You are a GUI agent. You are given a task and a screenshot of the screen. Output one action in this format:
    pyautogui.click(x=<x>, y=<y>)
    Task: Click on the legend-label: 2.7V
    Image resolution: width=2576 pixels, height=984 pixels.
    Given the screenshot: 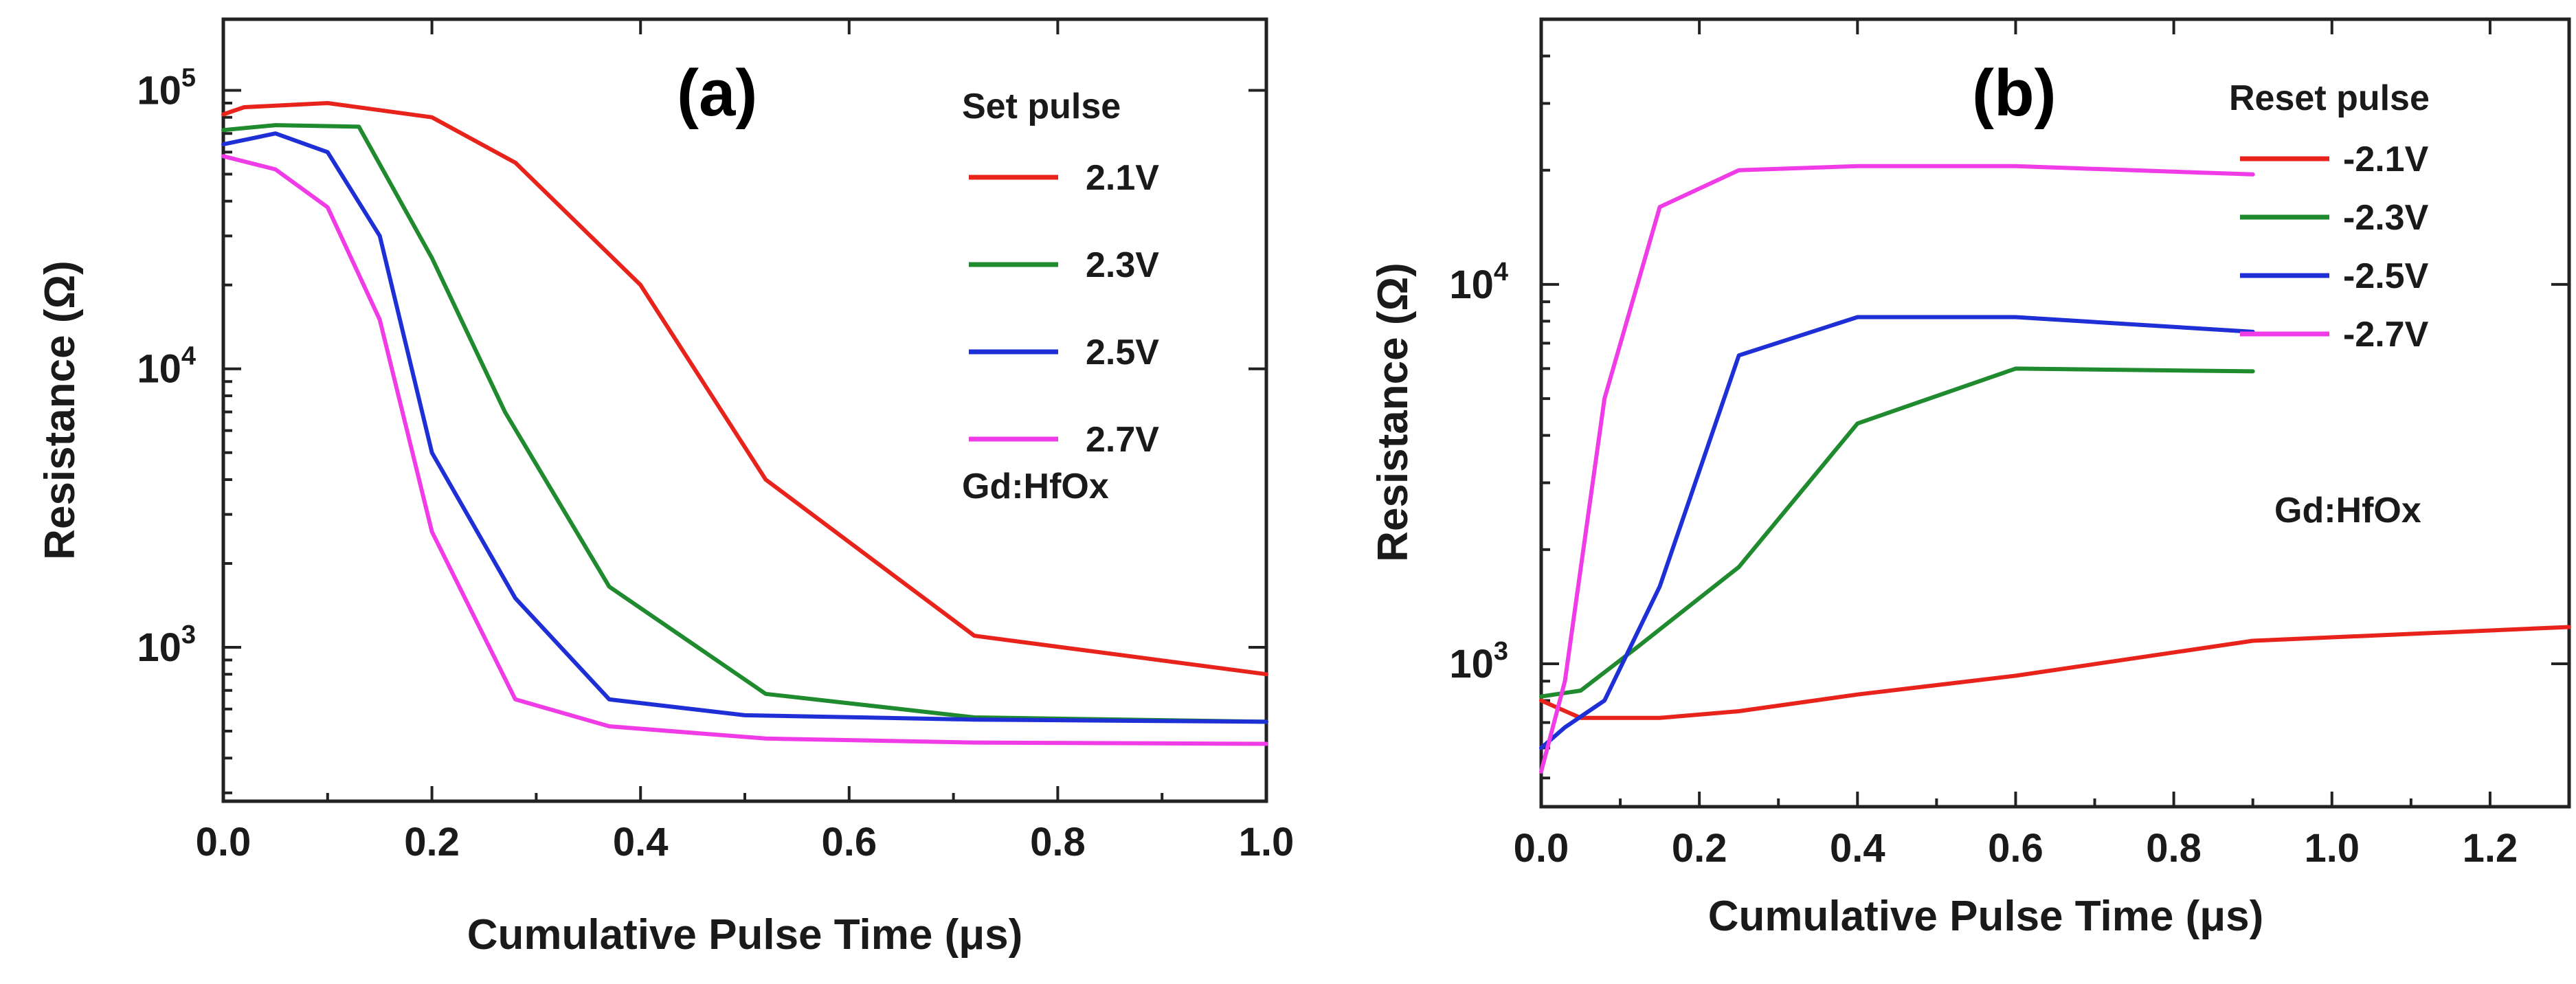 What is the action you would take?
    pyautogui.click(x=1122, y=440)
    